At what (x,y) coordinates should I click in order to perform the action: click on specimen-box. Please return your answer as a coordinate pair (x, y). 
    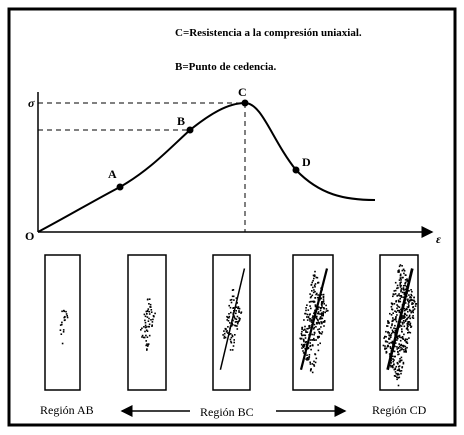
    Looking at the image, I should click on (147, 322).